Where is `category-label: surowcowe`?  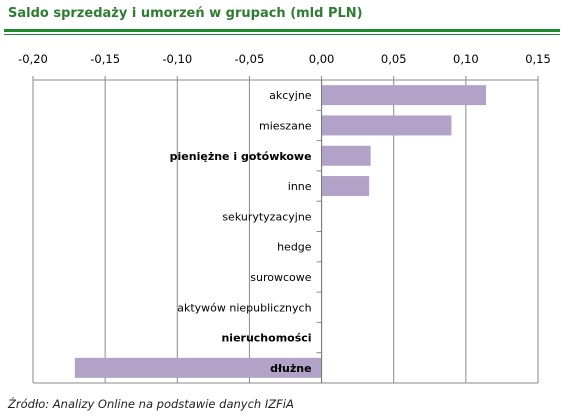 category-label: surowcowe is located at coordinates (280, 277).